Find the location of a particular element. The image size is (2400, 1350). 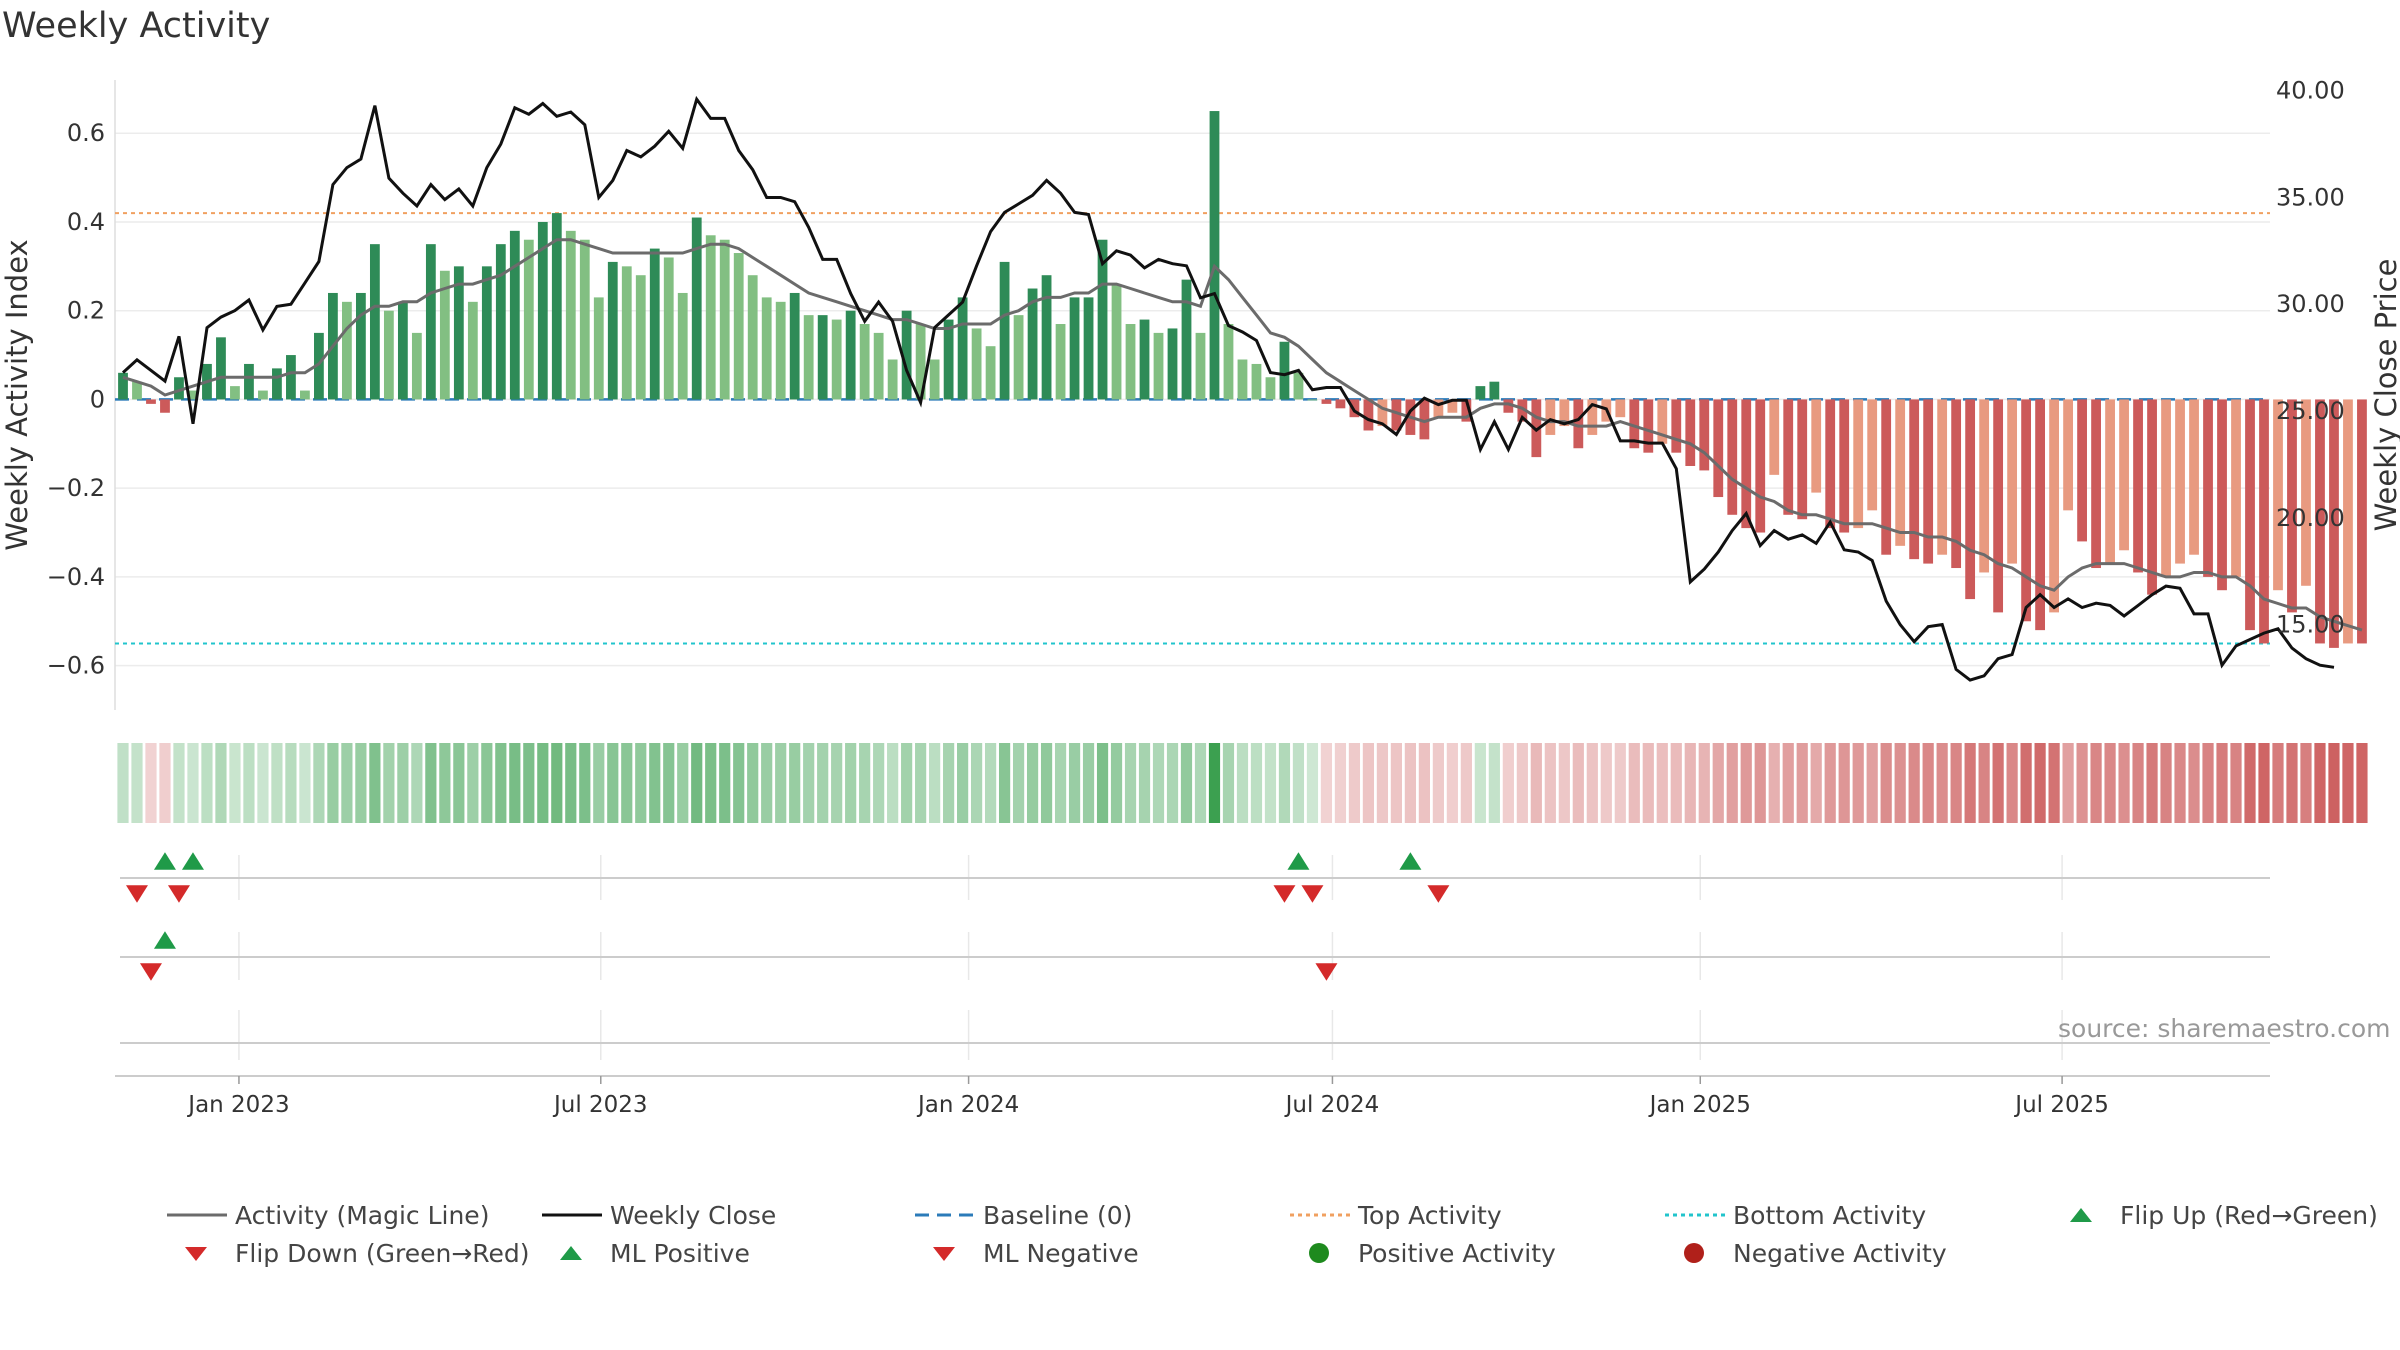

x-tick-label: Jul 2023 is located at coordinates (600, 1105).